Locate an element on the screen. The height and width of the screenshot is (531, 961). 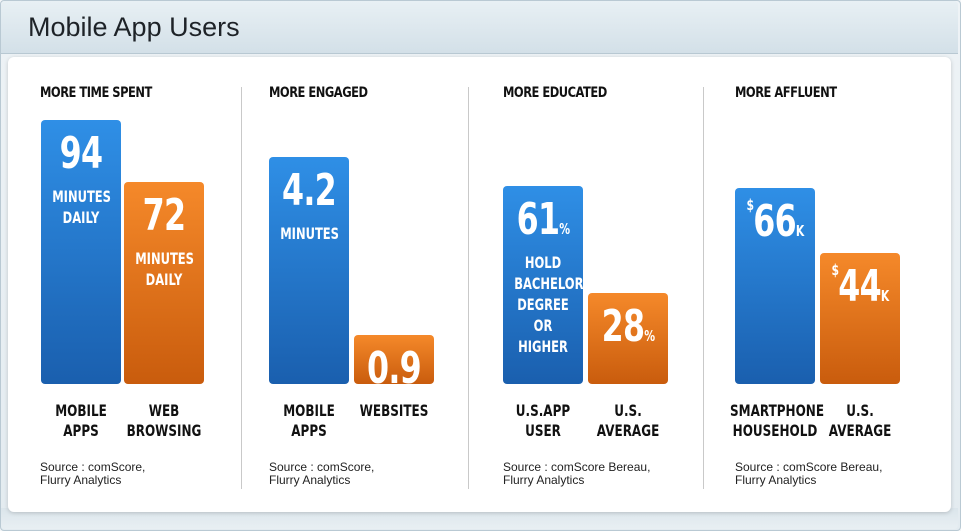
data-value: 61 is located at coordinates (538, 219).